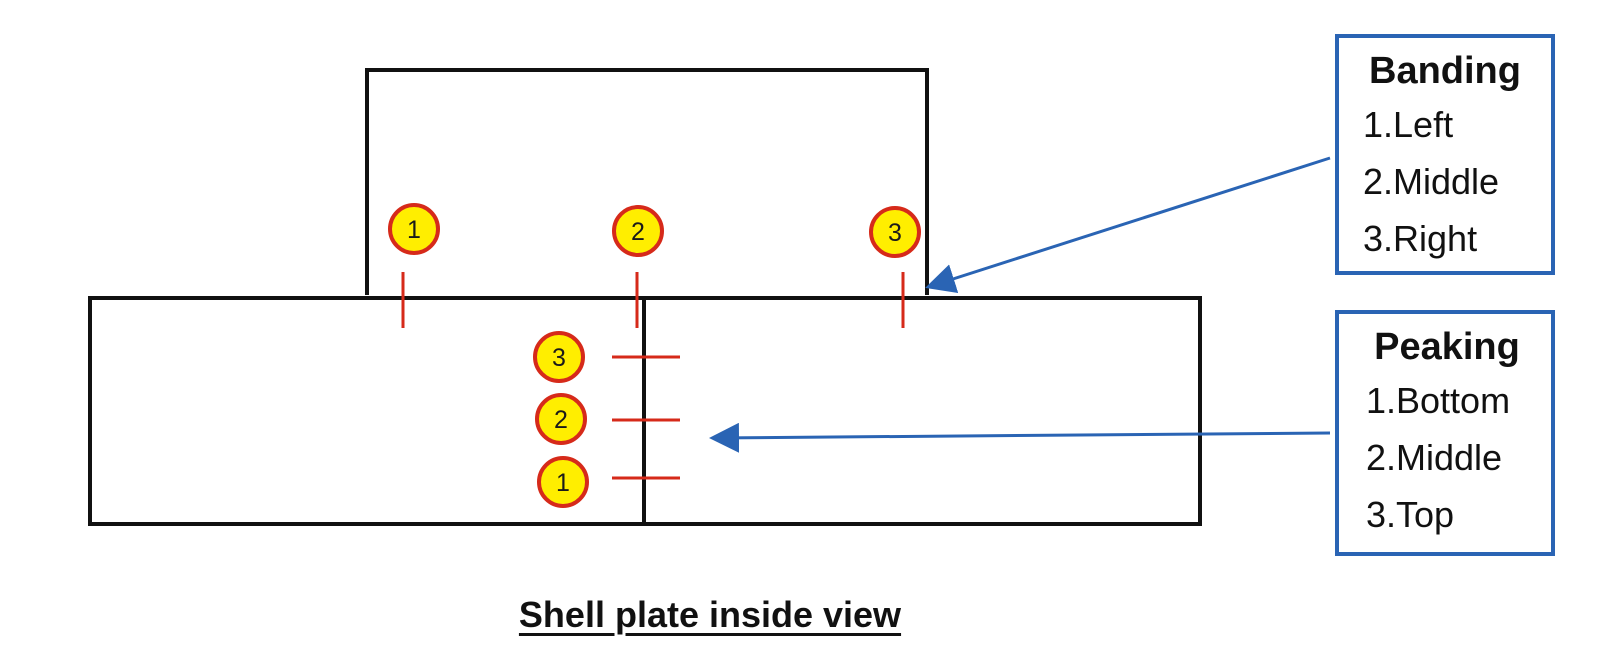 The image size is (1606, 668). I want to click on peaking-marker-middle: 2, so click(561, 419).